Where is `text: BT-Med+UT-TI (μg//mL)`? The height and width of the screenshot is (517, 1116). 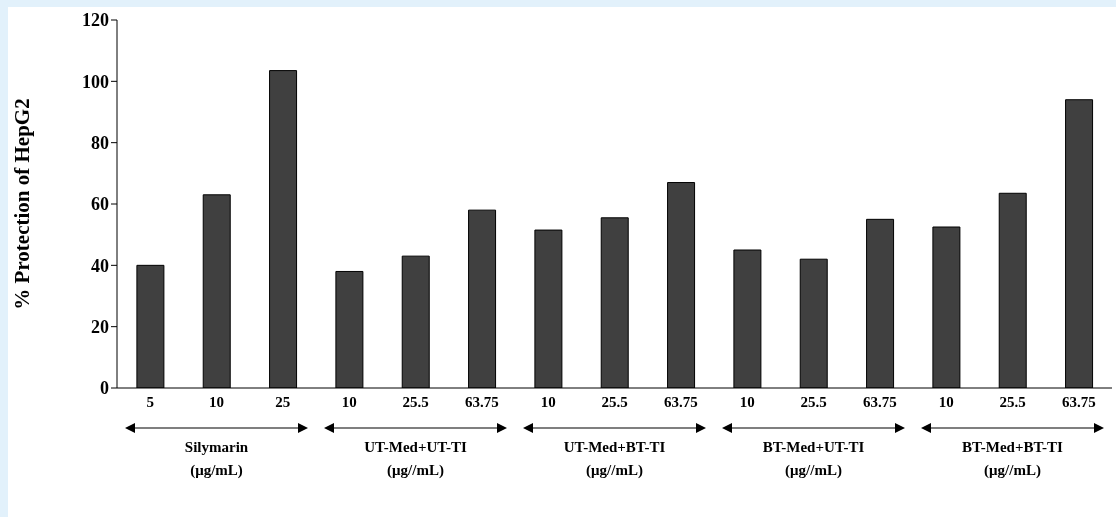 text: BT-Med+UT-TI (μg//mL) is located at coordinates (813, 459).